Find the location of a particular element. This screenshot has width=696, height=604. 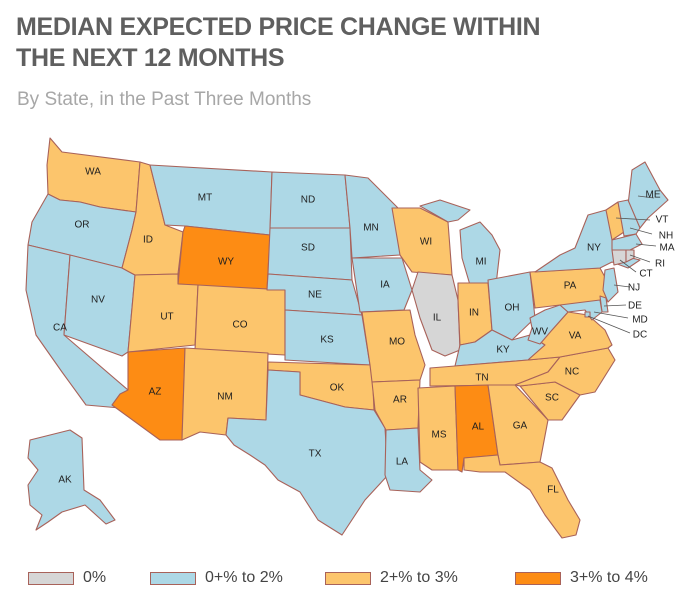

state-label-CT: CT is located at coordinates (645, 274).